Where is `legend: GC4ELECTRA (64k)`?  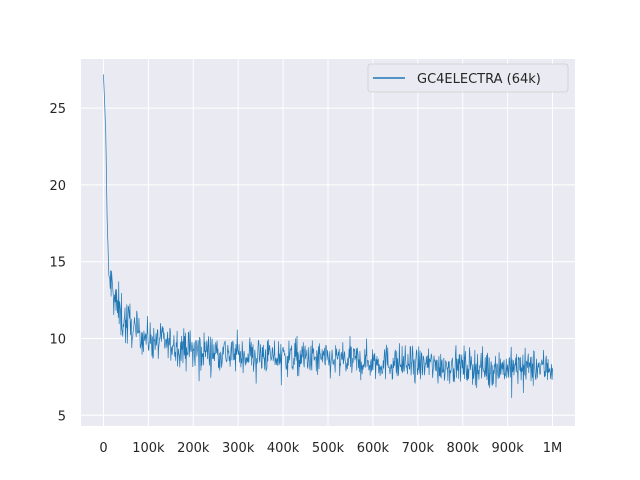
legend: GC4ELECTRA (64k) is located at coordinates (468, 78).